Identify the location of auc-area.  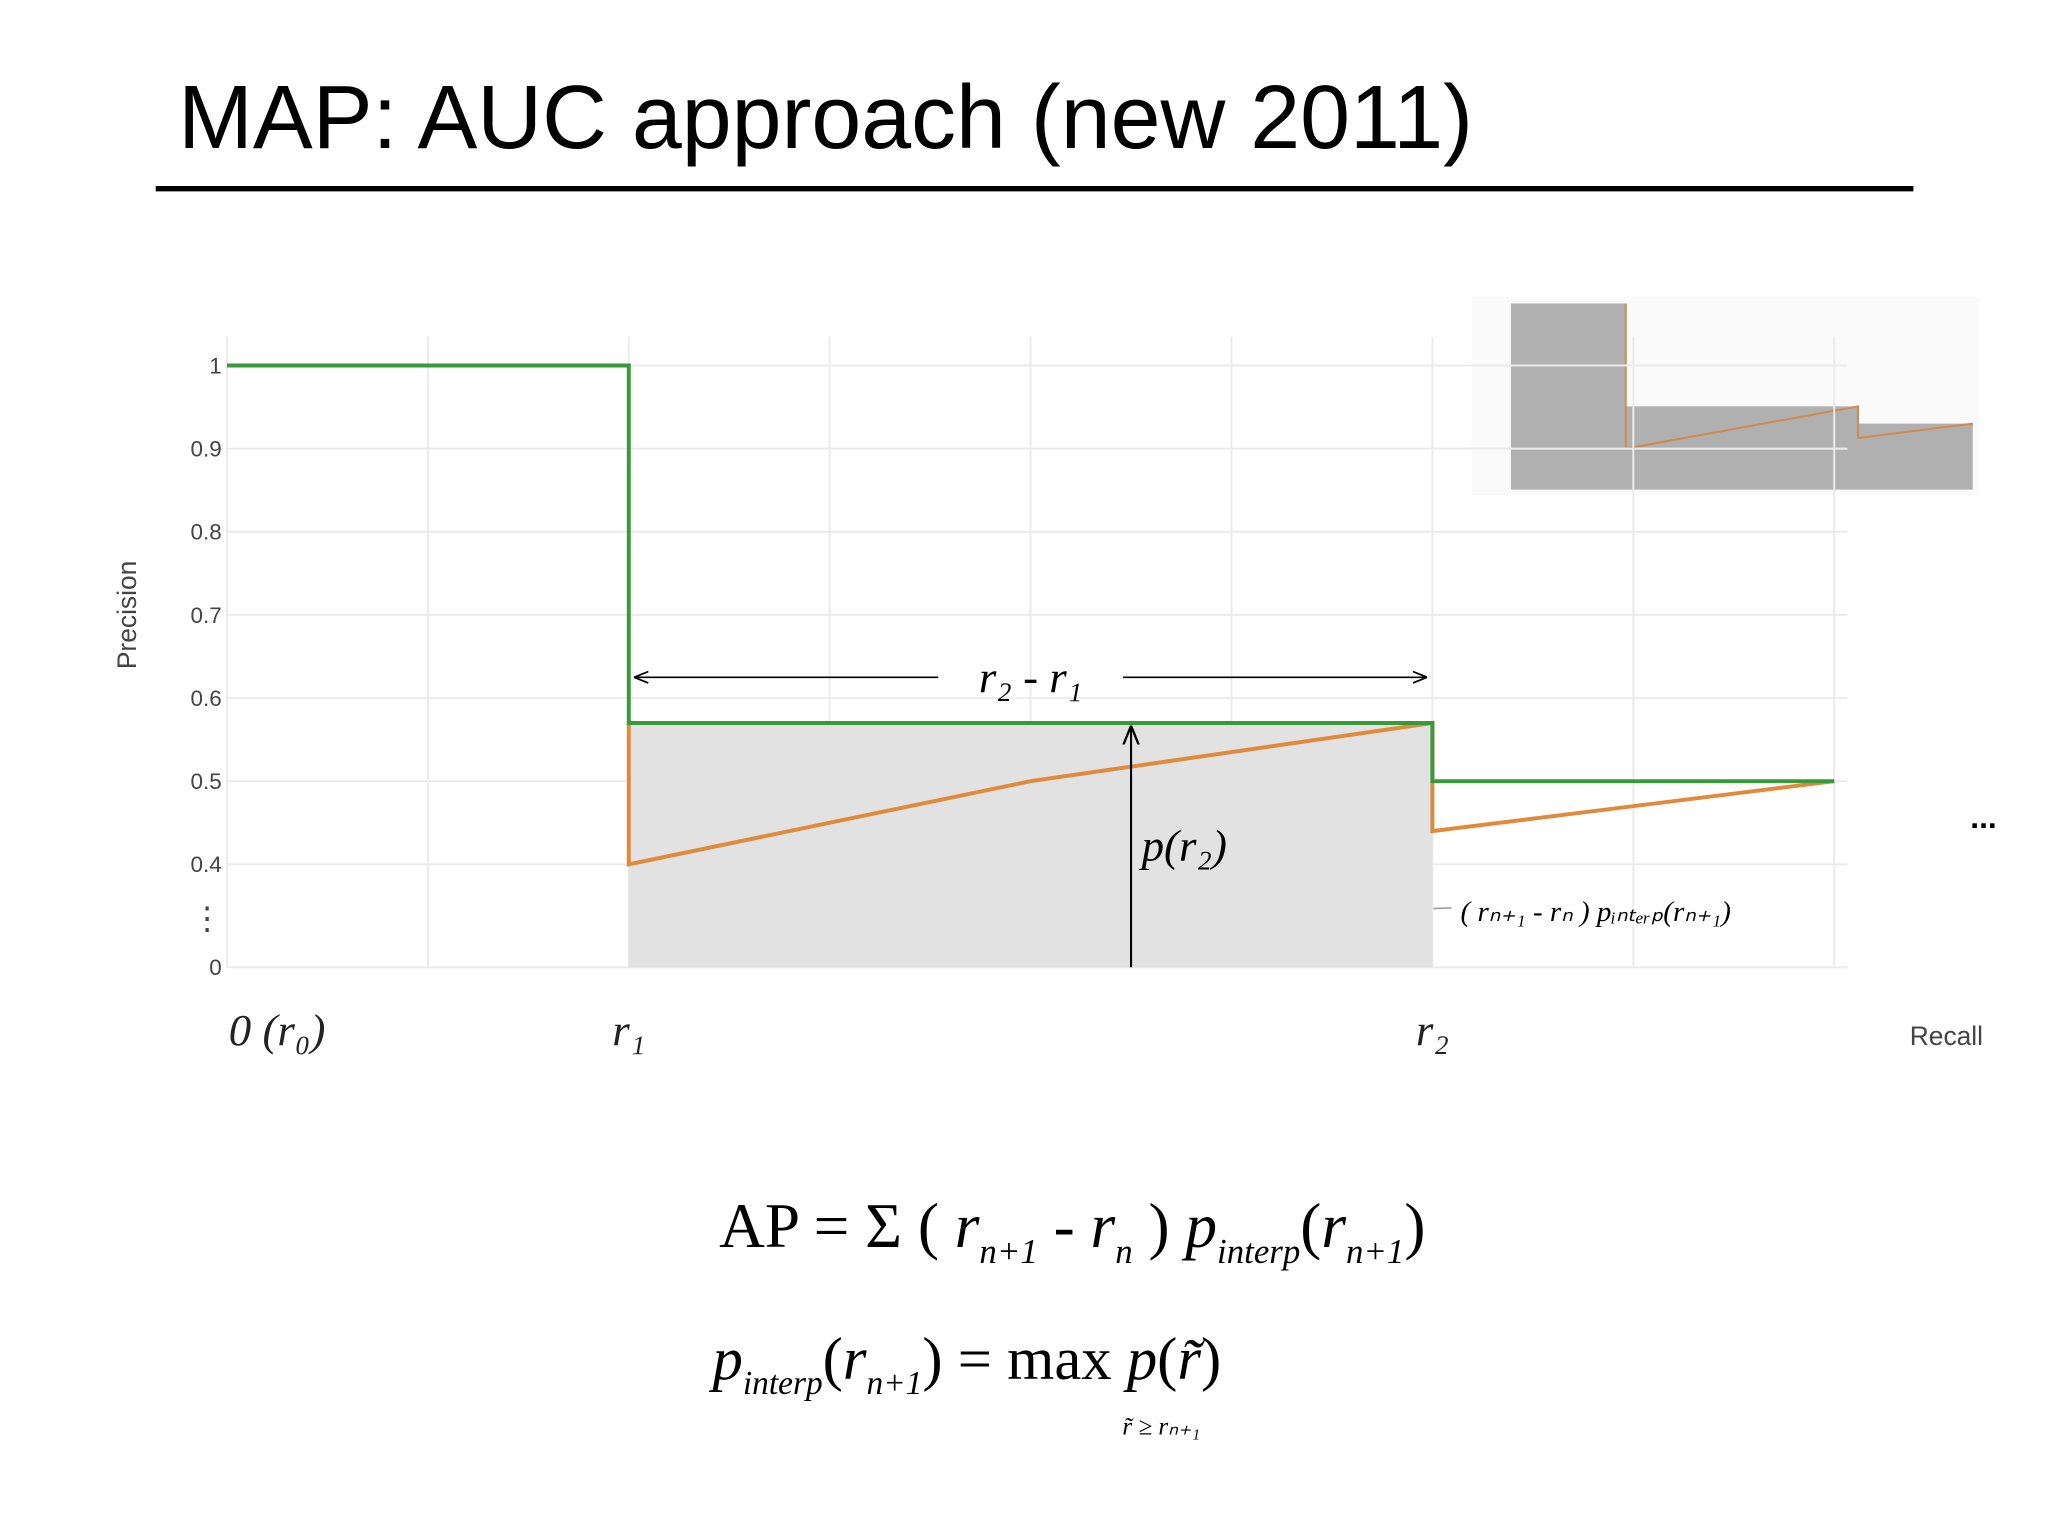
(1030, 845).